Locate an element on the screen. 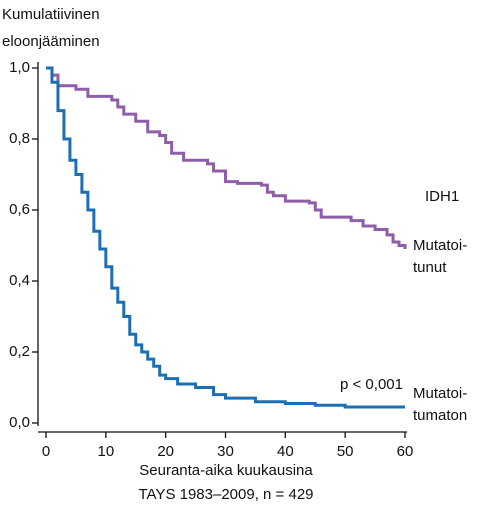  x-axis-title: Seuranta-aika kuukausina is located at coordinates (226, 470).